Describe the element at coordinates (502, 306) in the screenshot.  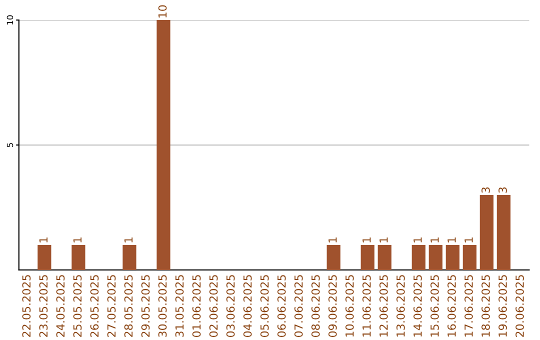
I see `x-tick-label: 19.06.2025` at that location.